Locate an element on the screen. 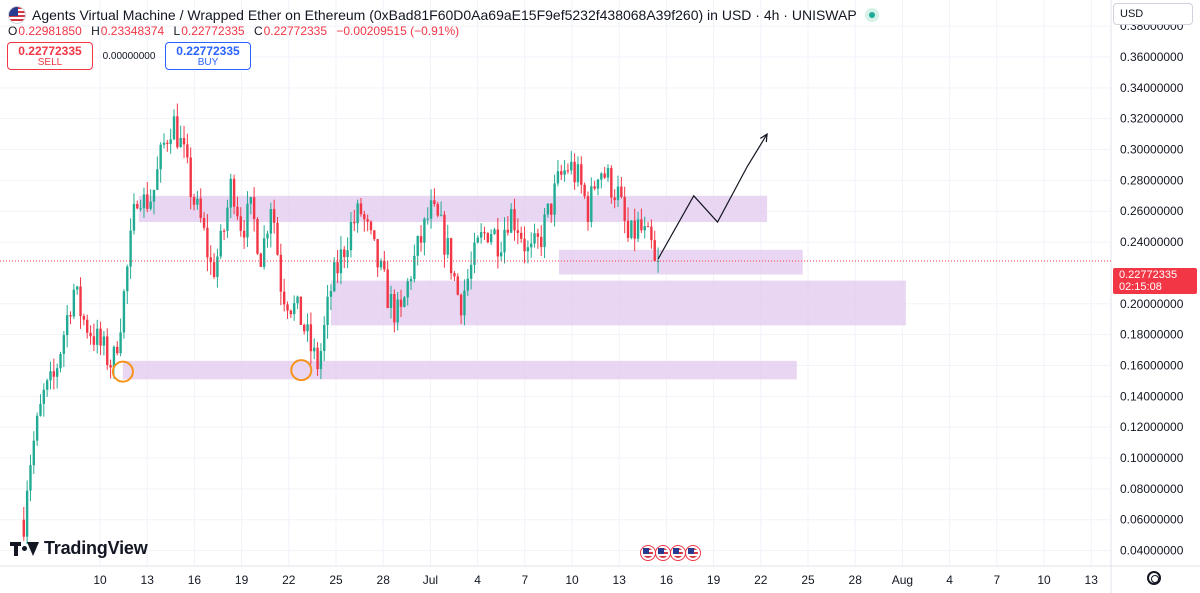  economic-events is located at coordinates (670, 553).